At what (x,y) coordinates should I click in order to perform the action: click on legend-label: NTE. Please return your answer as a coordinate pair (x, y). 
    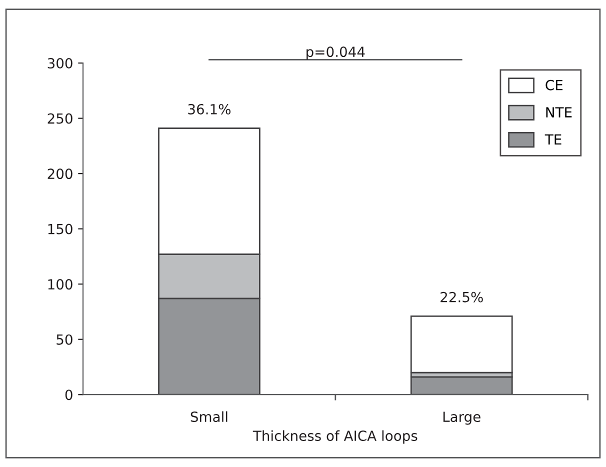
    Looking at the image, I should click on (559, 112).